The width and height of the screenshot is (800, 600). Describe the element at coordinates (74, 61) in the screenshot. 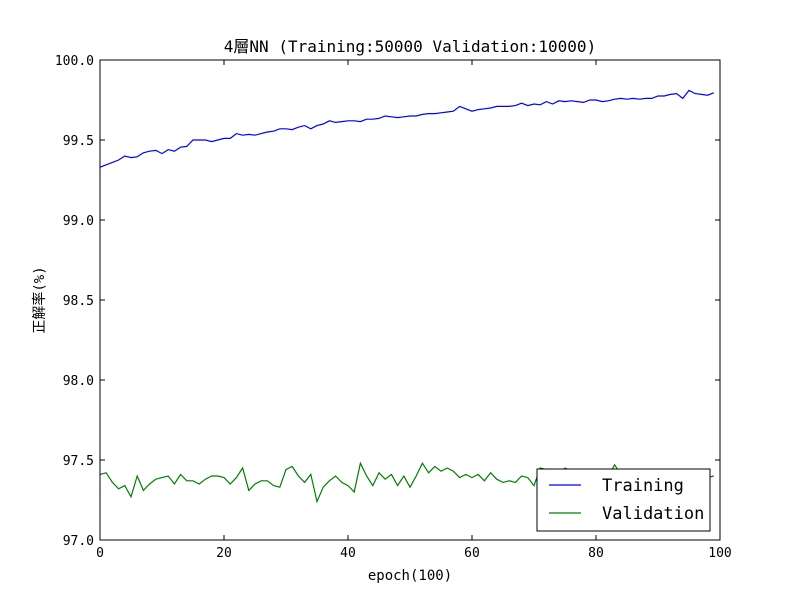

I see `y-tick-label: 100.0` at that location.